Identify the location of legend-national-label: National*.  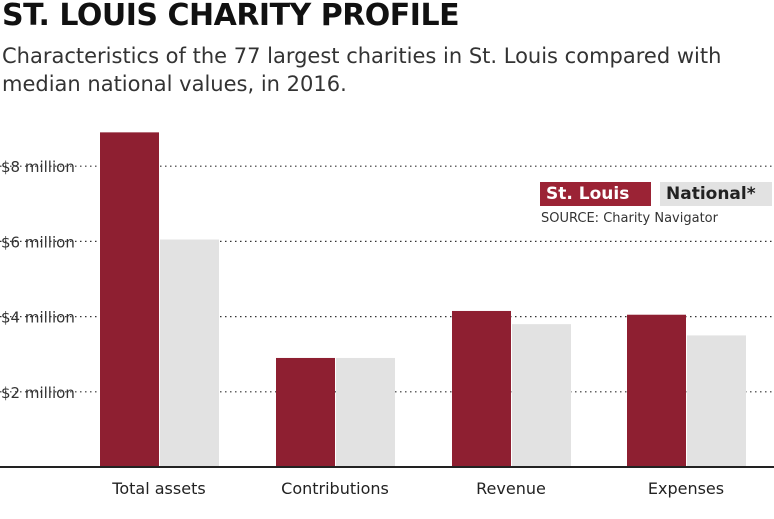
(711, 194).